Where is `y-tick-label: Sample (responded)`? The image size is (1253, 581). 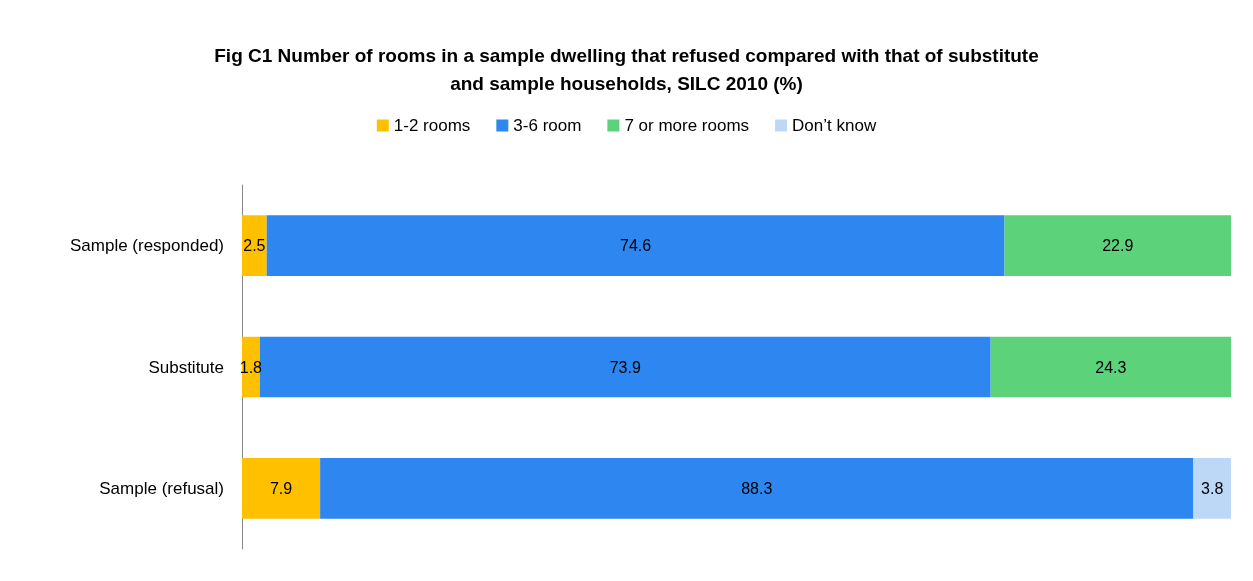
y-tick-label: Sample (responded) is located at coordinates (146, 246).